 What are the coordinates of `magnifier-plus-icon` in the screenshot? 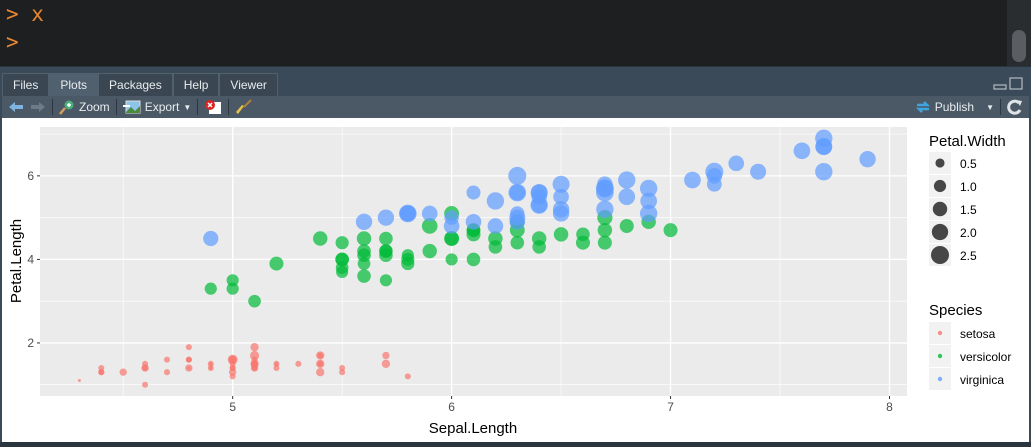 It's located at (66, 107).